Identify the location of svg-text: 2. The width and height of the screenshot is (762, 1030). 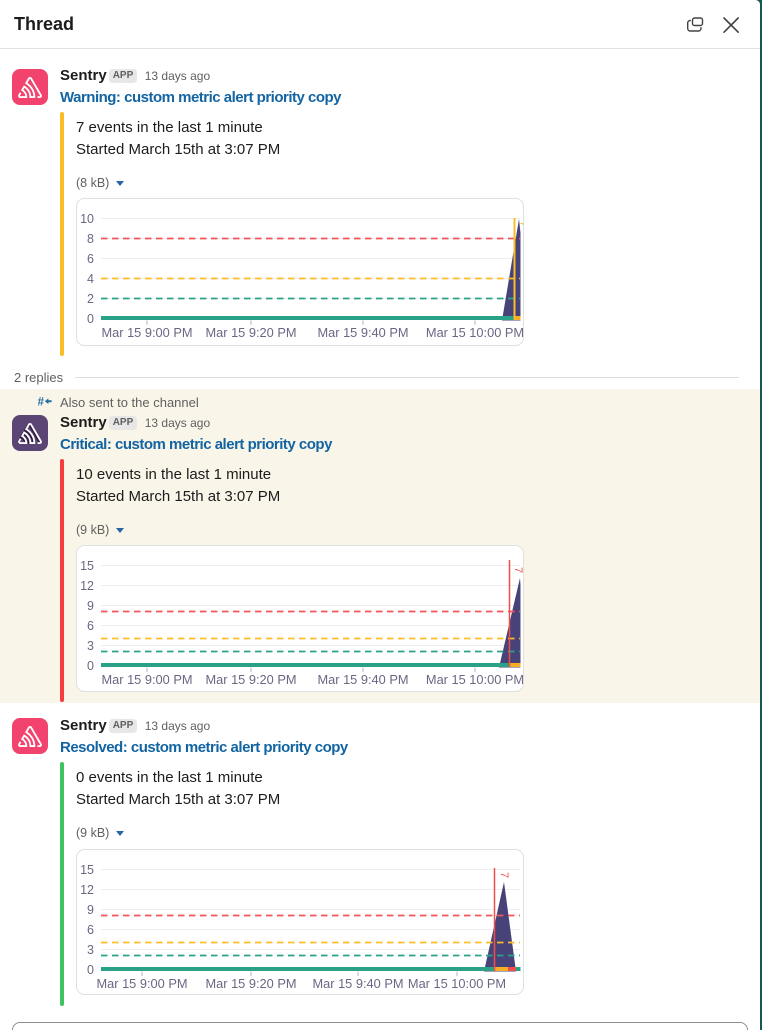
(90, 299).